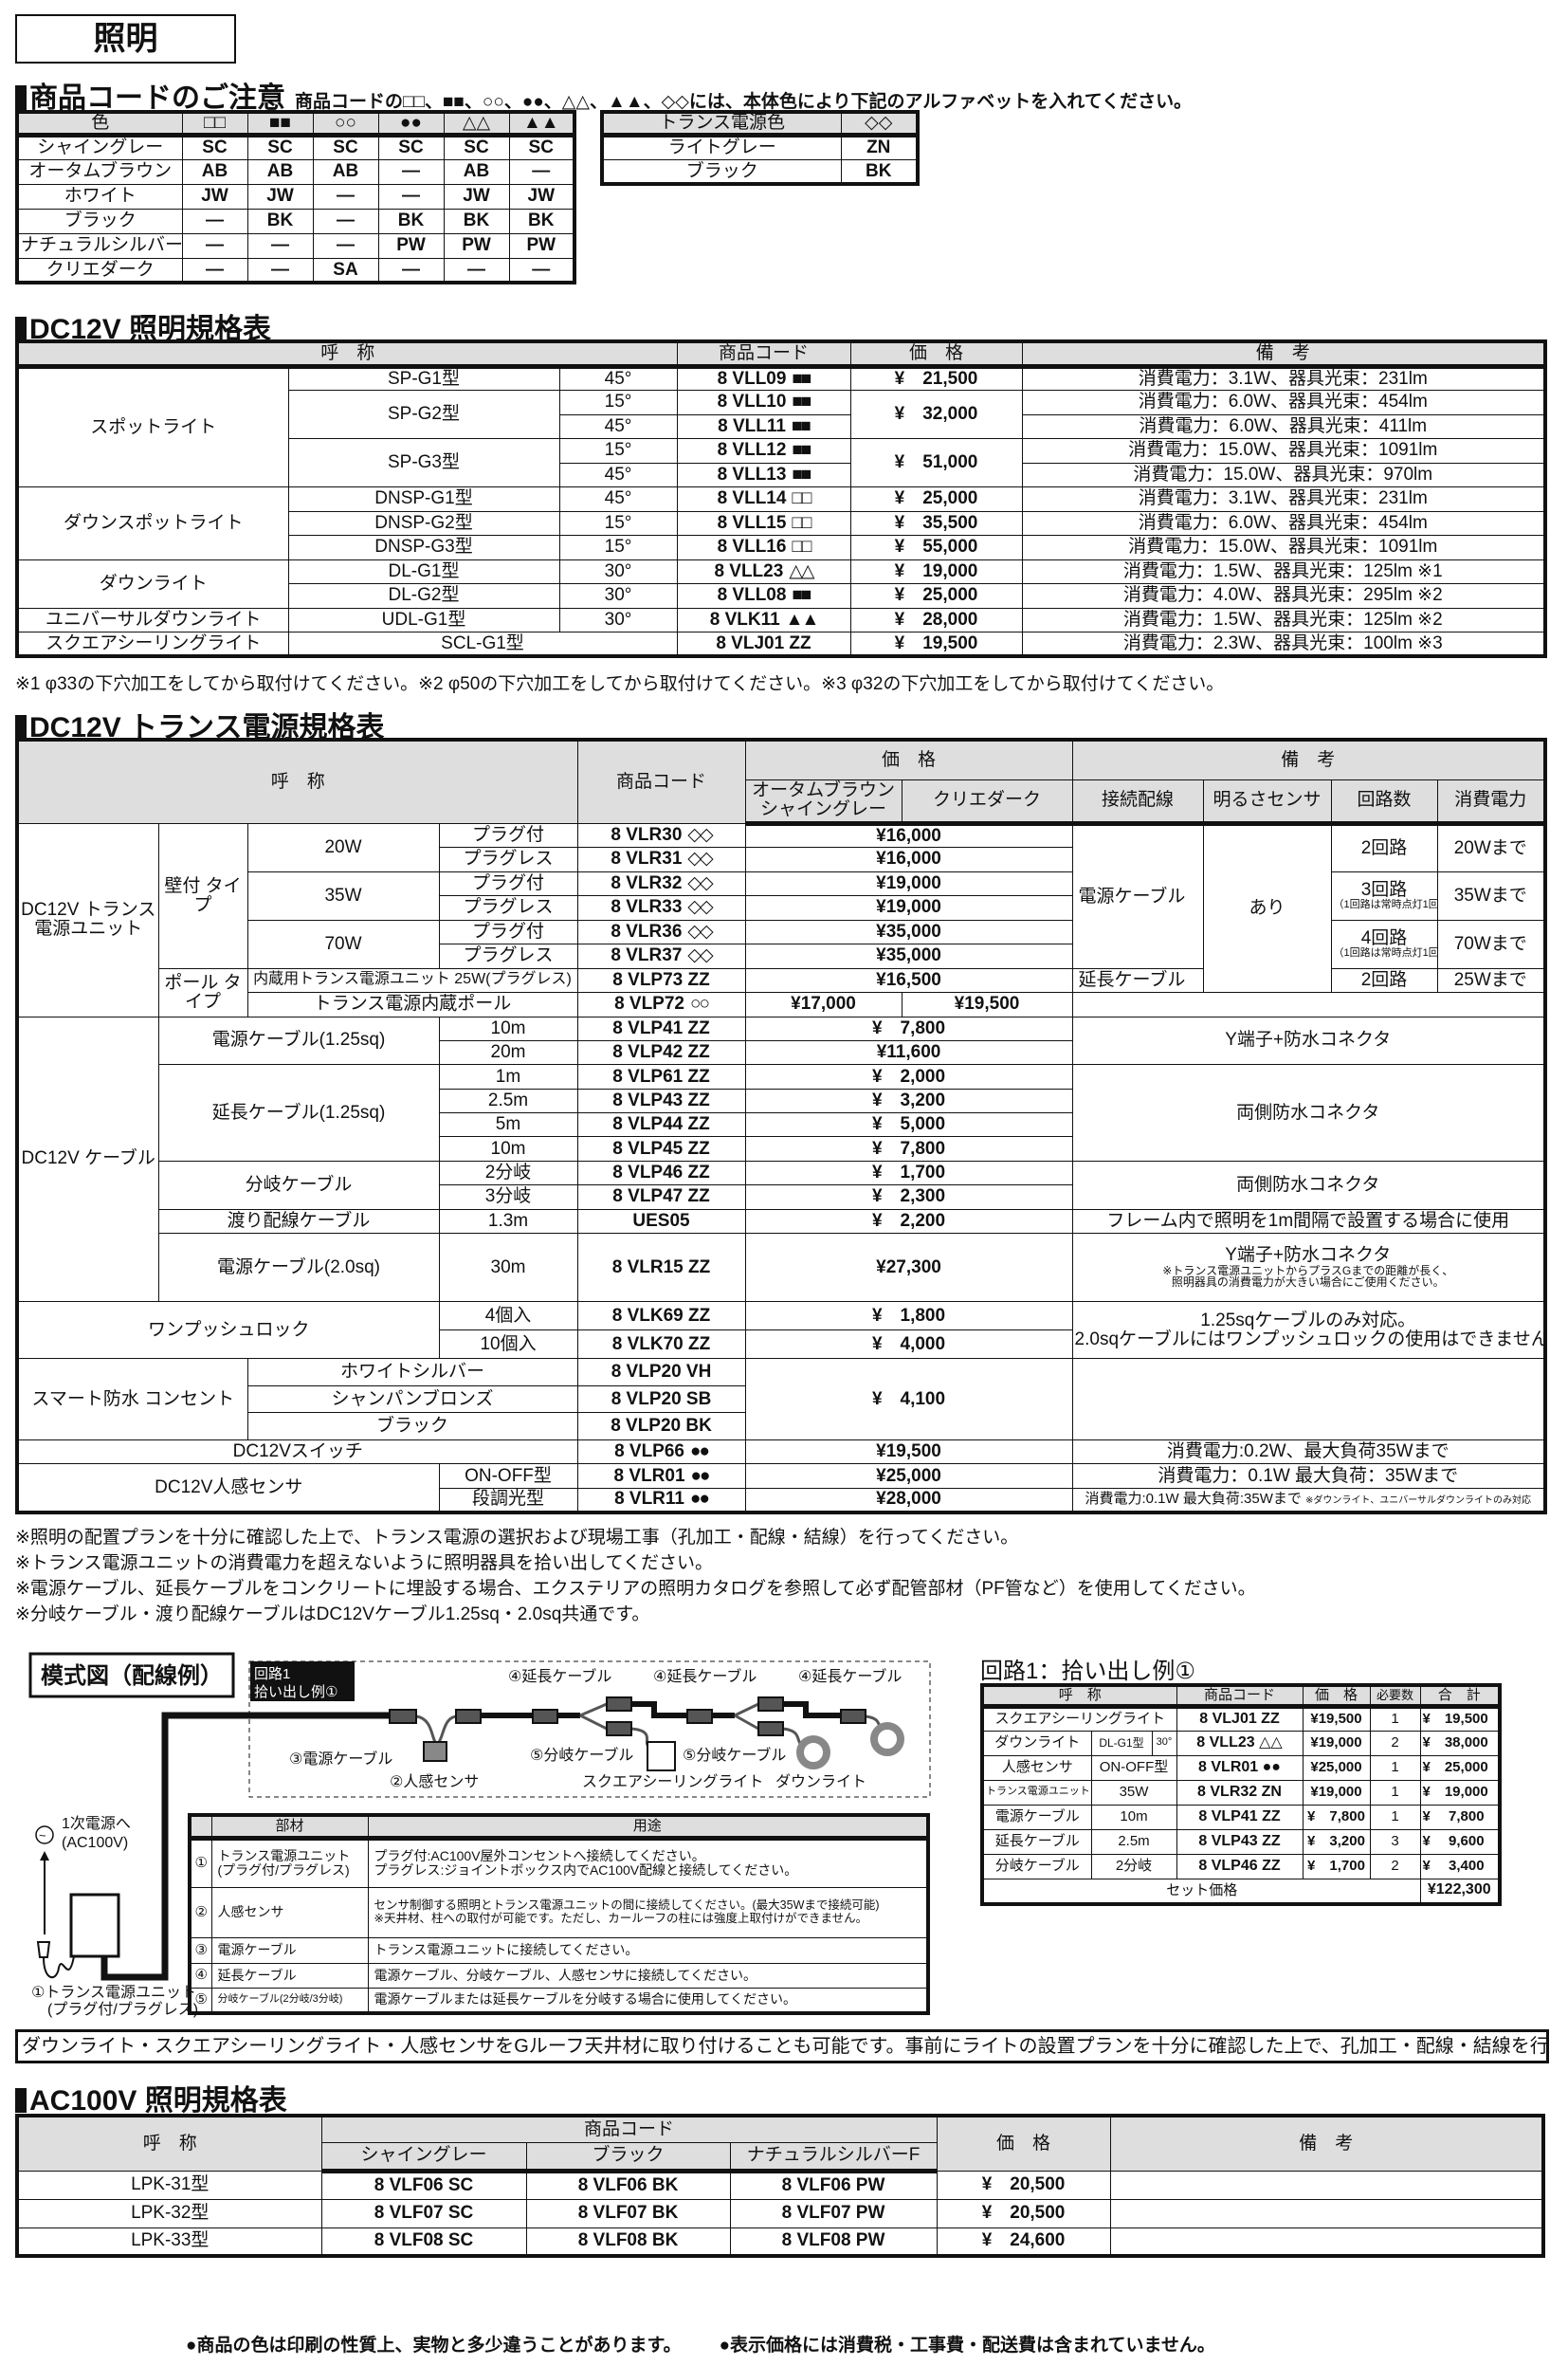 The image size is (1568, 2365). Describe the element at coordinates (280, 171) in the screenshot. I see `color-code: AB` at that location.